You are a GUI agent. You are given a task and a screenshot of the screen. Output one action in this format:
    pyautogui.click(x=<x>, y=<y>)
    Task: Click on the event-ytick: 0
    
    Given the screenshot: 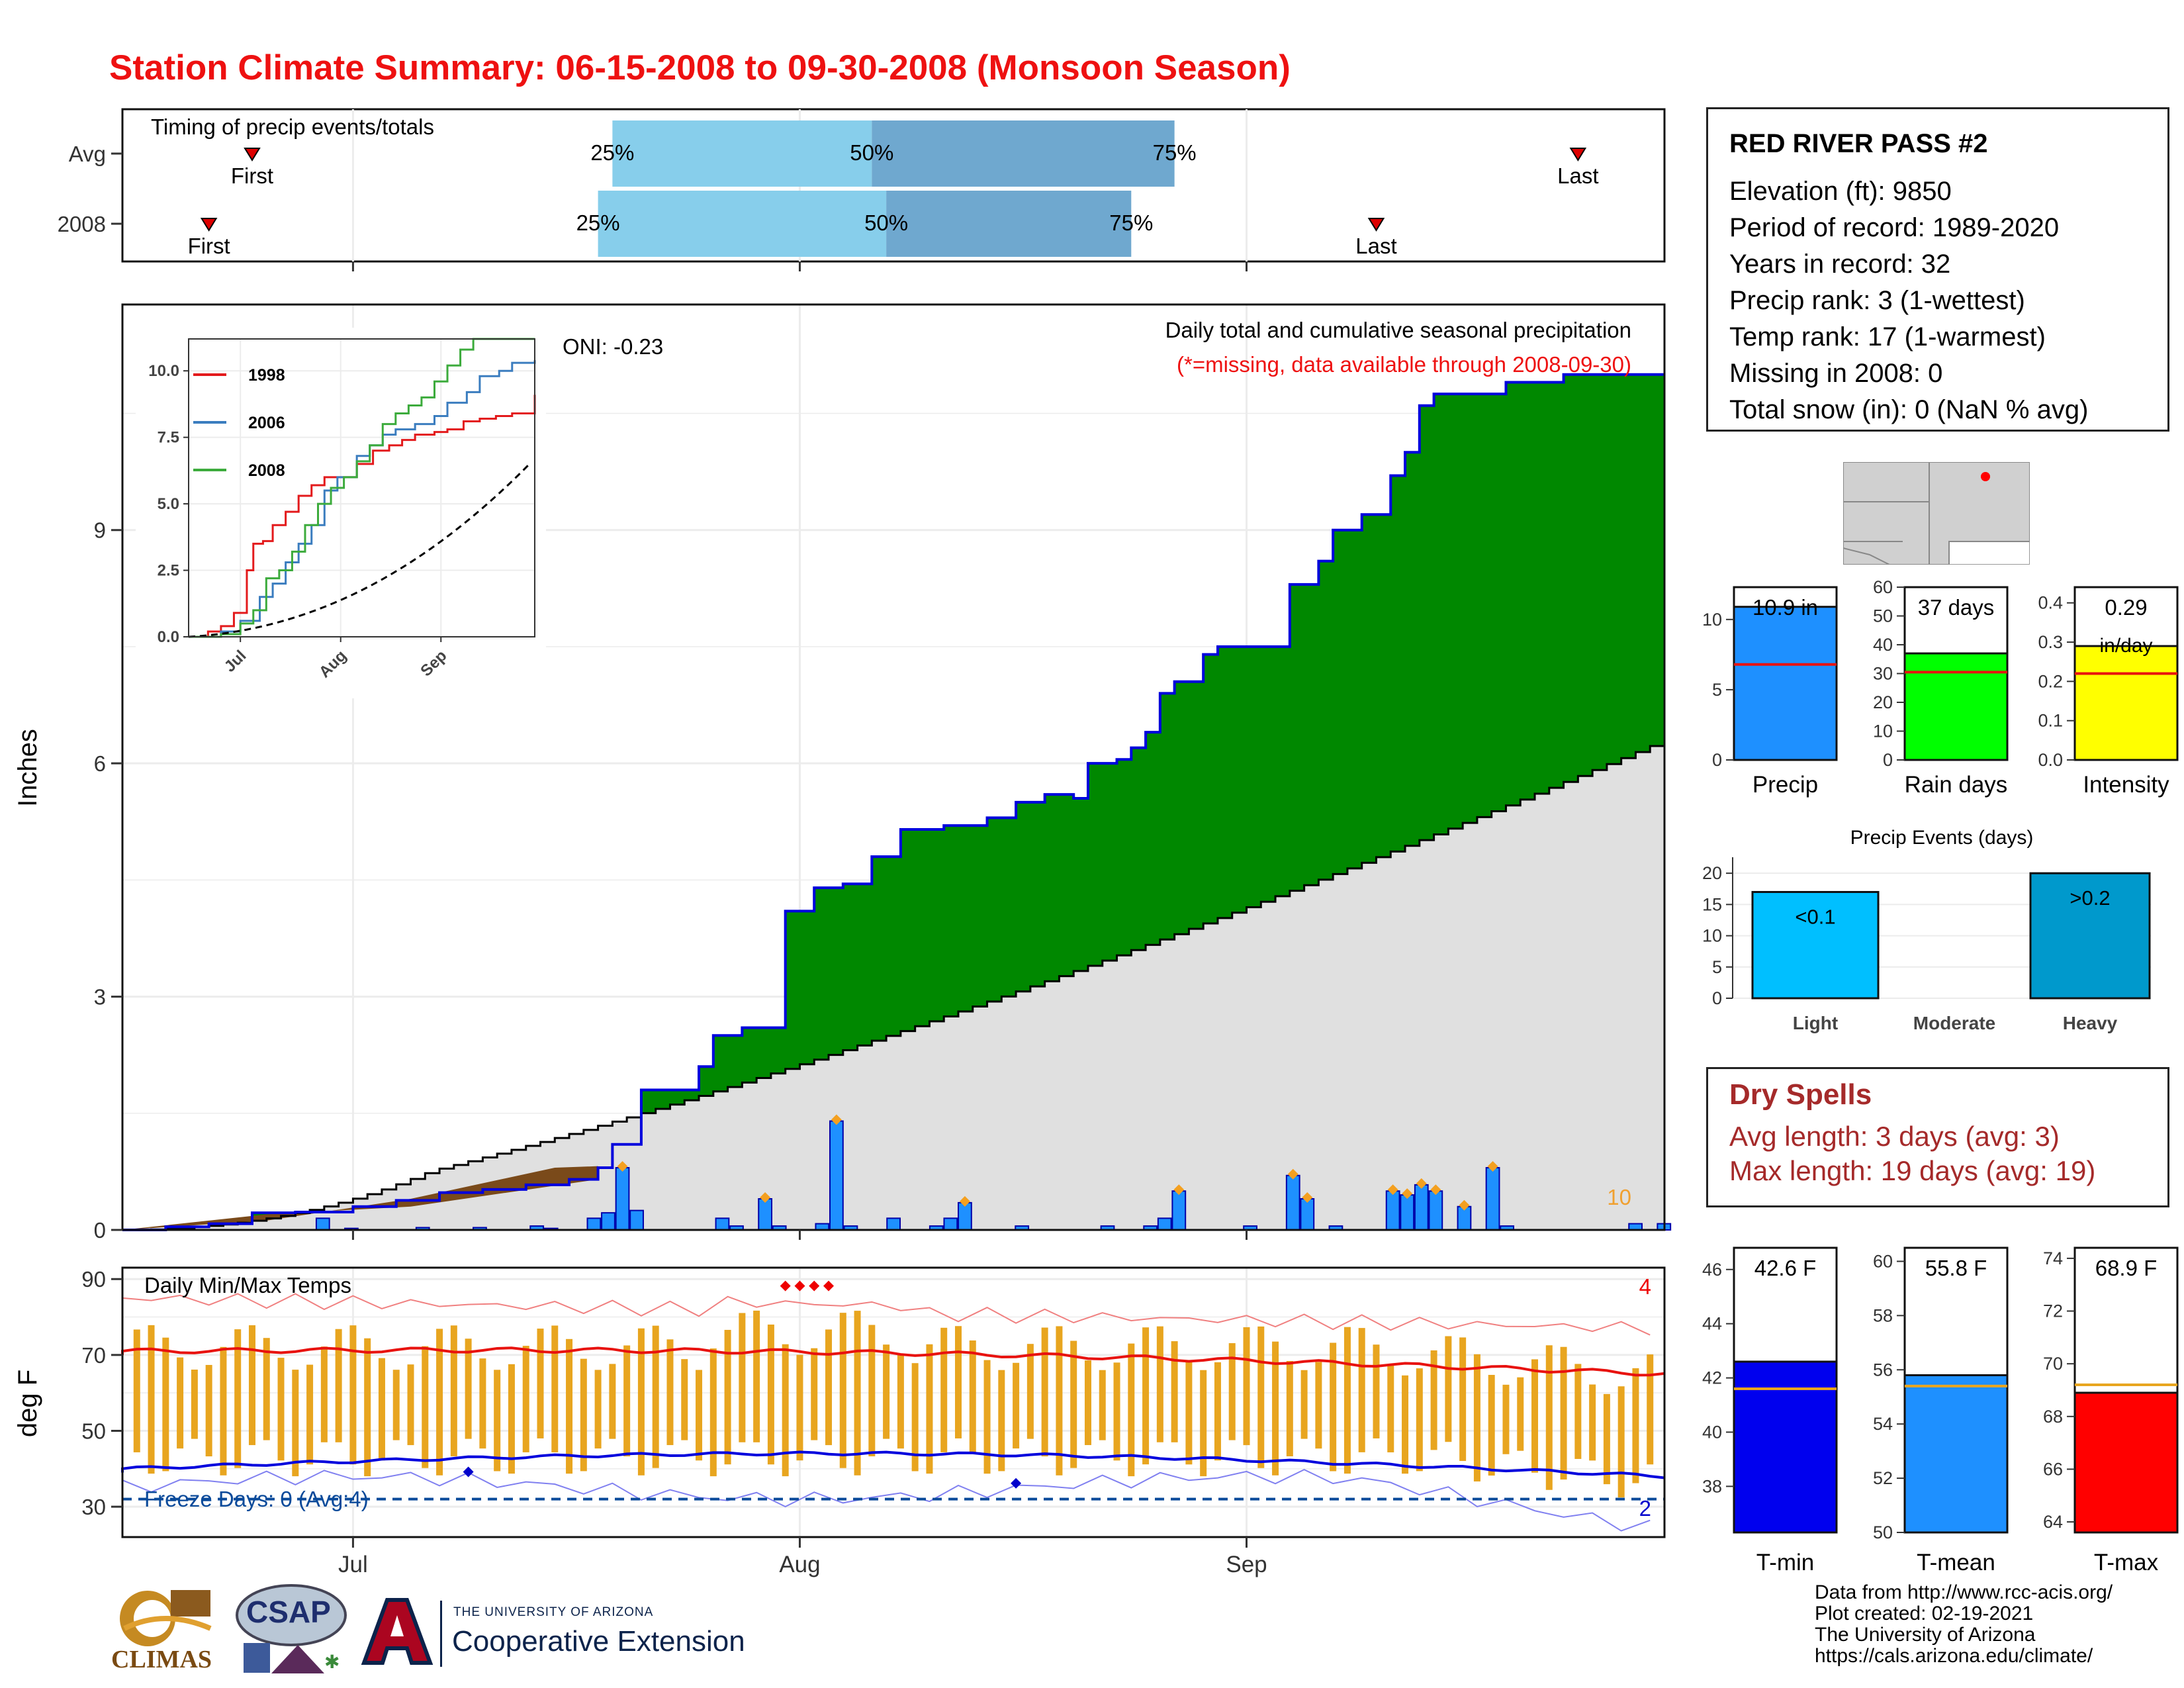 What is the action you would take?
    pyautogui.click(x=1717, y=998)
    